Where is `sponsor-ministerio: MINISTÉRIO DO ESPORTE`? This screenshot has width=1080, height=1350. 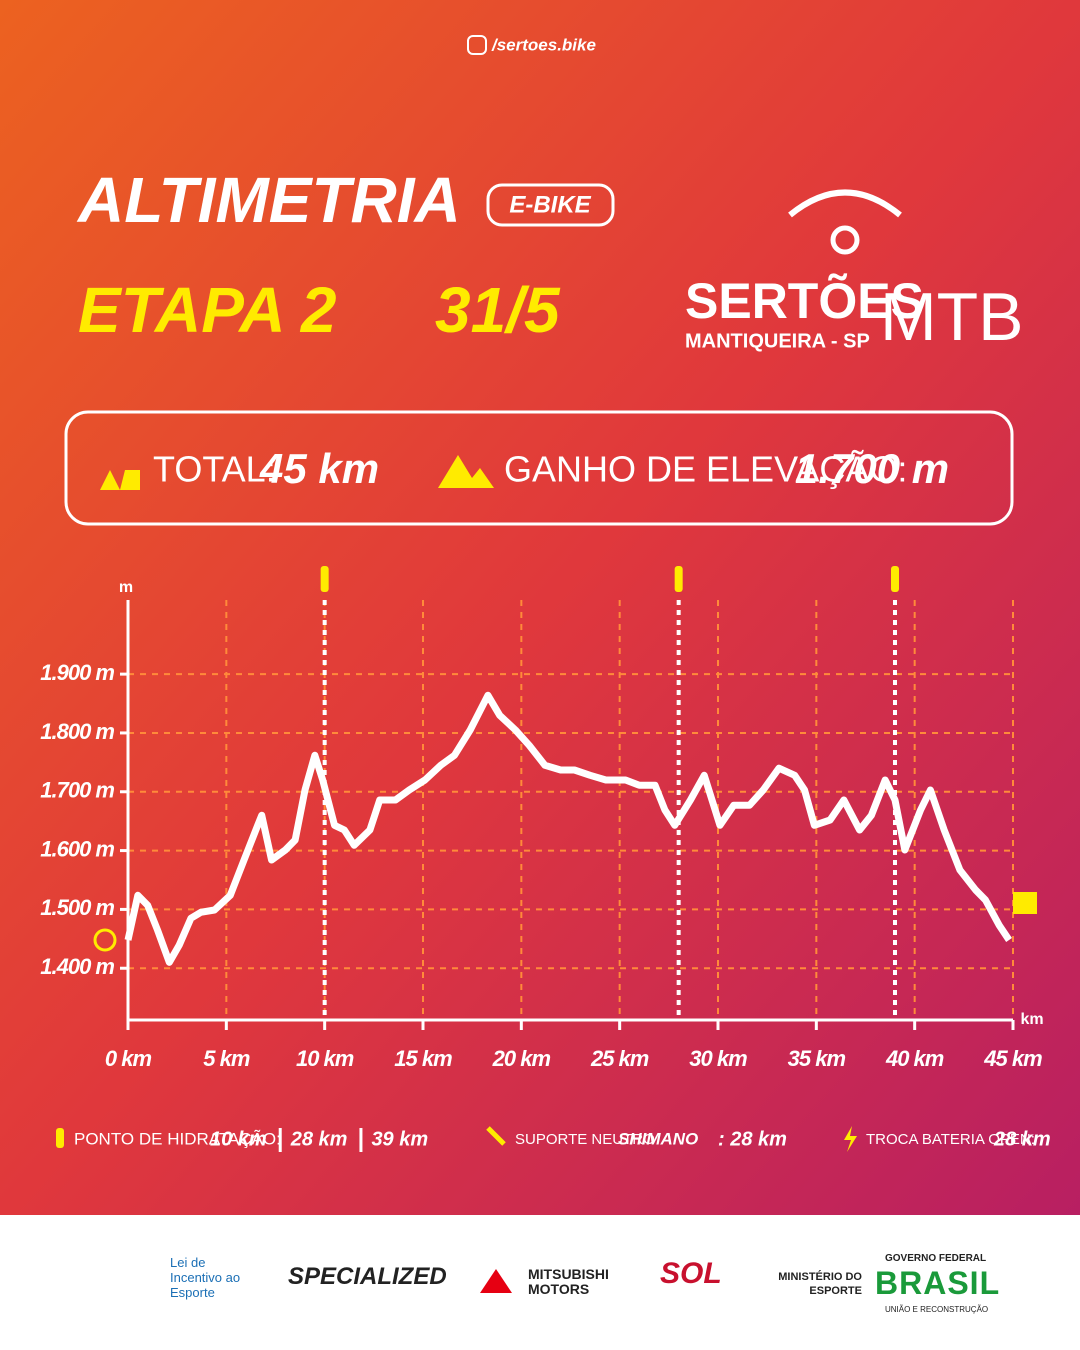
sponsor-ministerio: MINISTÉRIO DO ESPORTE is located at coordinates (820, 1284).